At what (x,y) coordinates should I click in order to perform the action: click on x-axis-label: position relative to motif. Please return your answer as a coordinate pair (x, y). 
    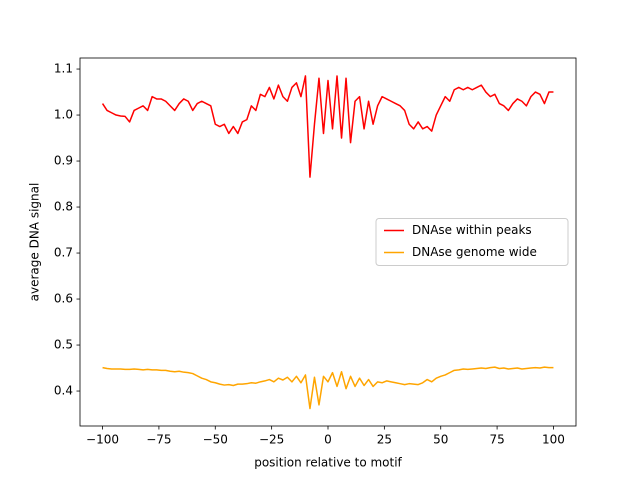
    Looking at the image, I should click on (328, 463).